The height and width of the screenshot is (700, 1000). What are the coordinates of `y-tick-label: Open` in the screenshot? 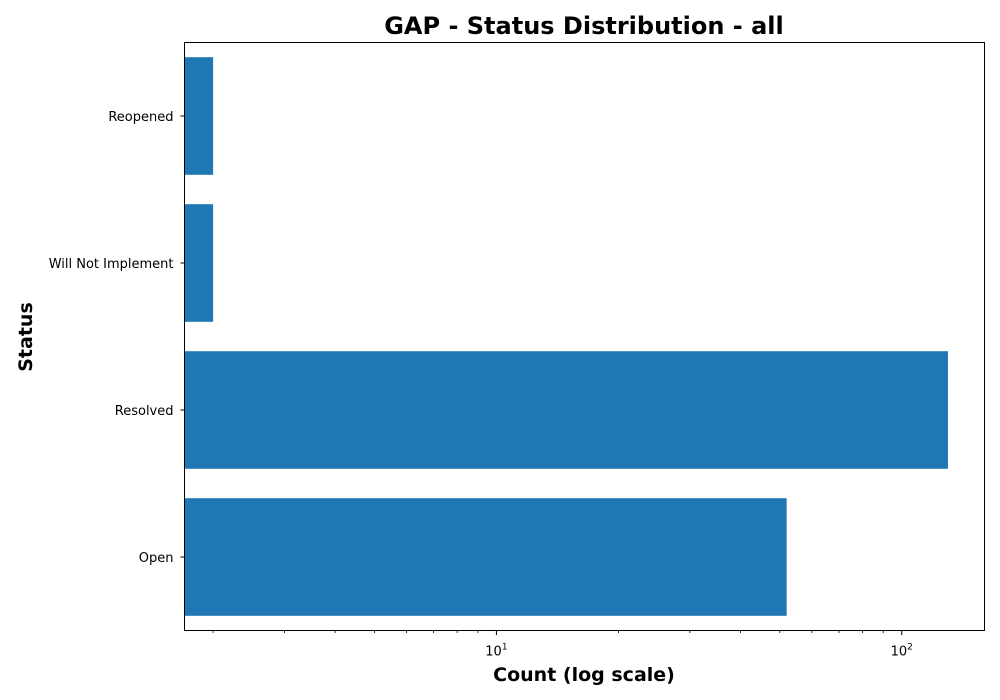 It's located at (156, 558).